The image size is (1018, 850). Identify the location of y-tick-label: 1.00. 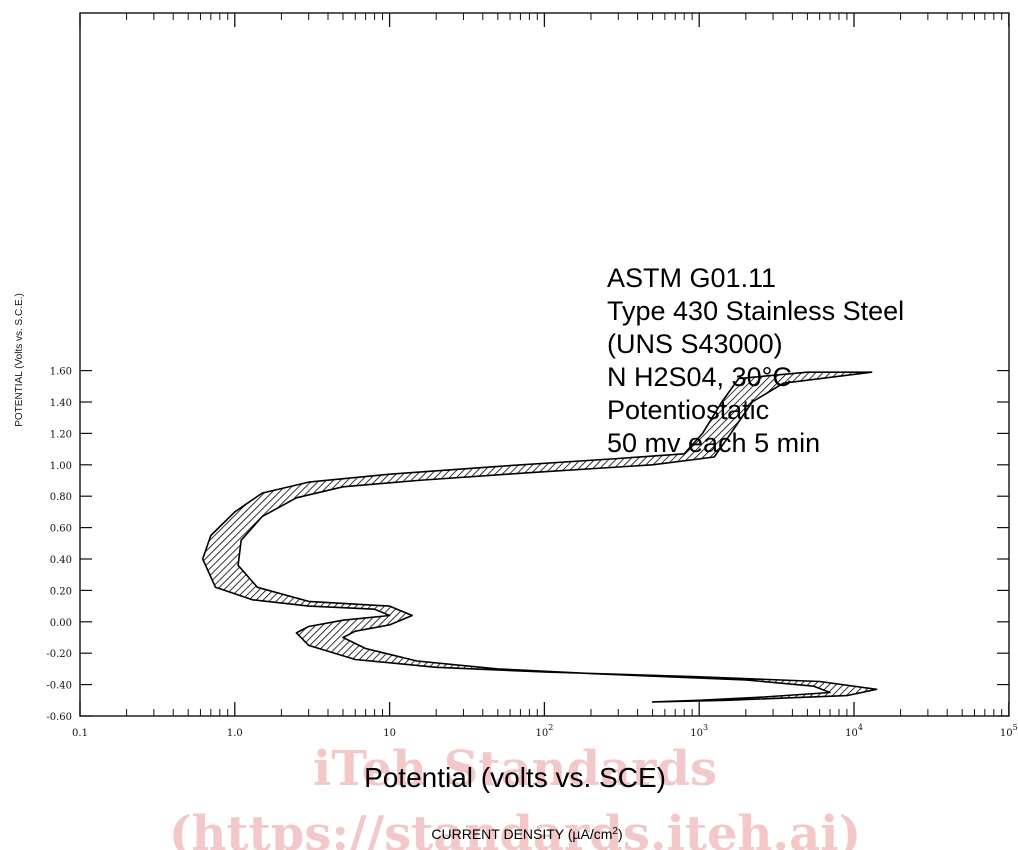
(61, 466).